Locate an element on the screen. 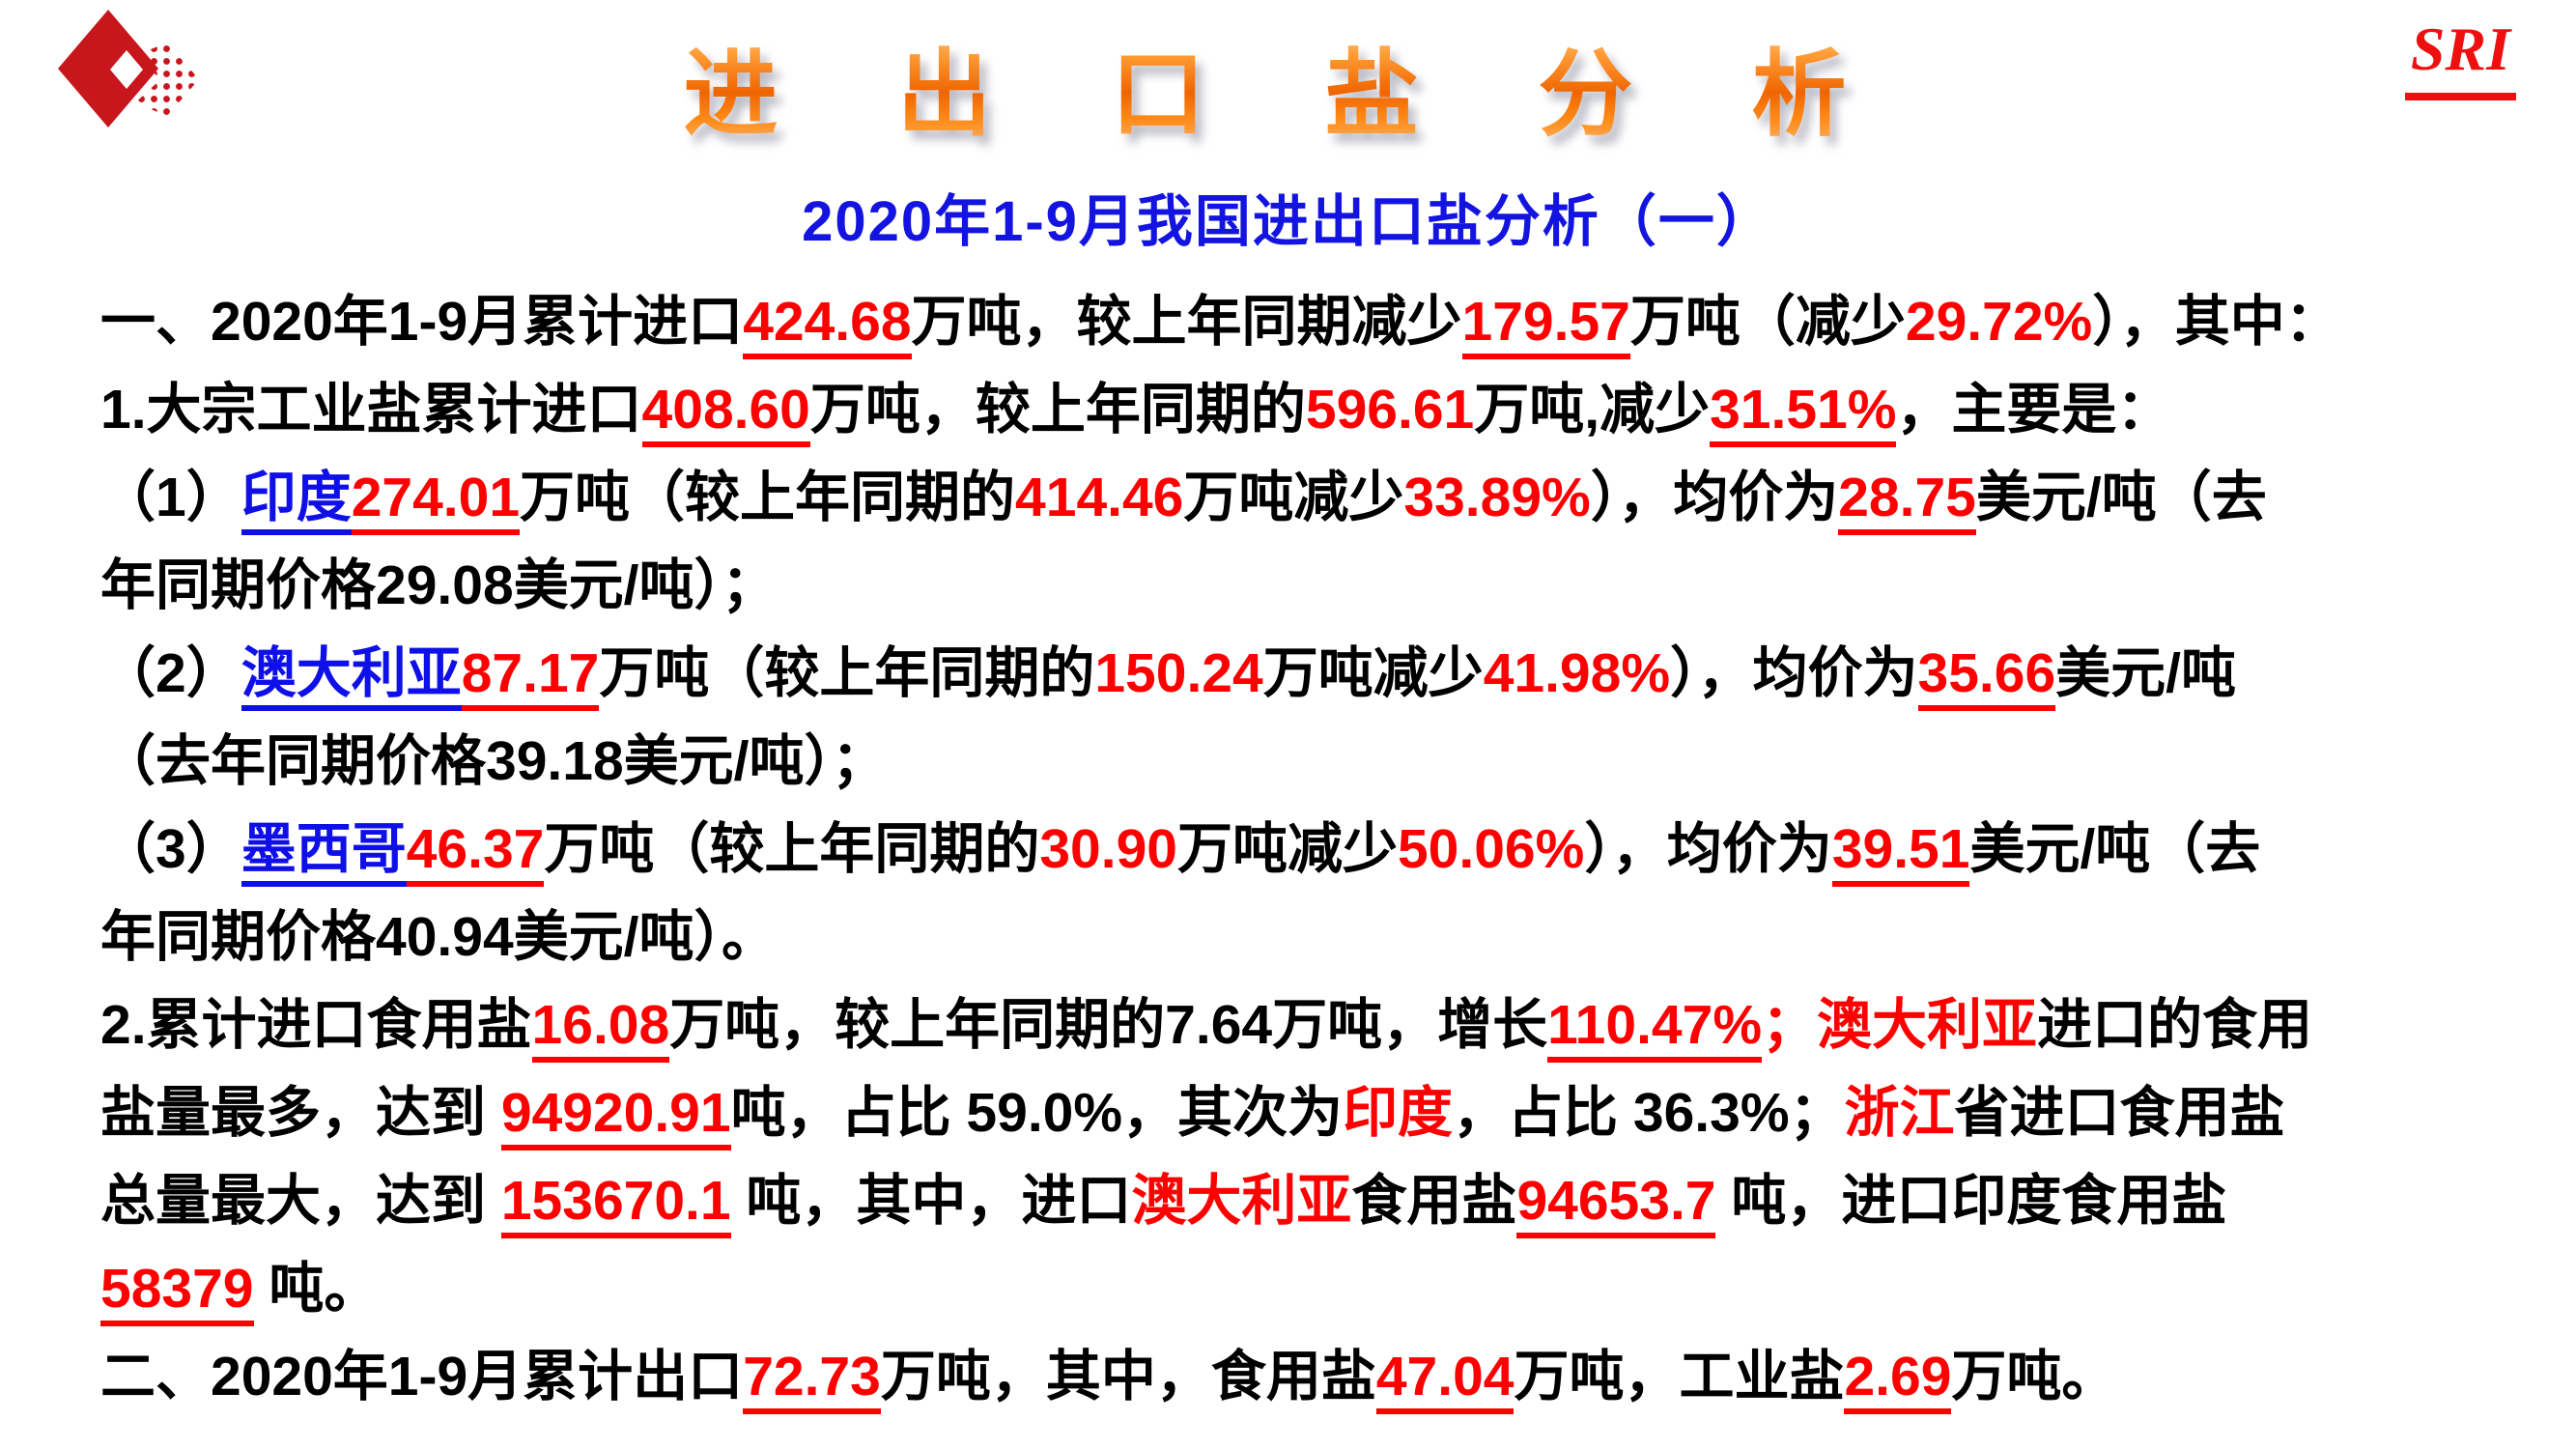  text-segment: 万吨。 is located at coordinates (2034, 1376).